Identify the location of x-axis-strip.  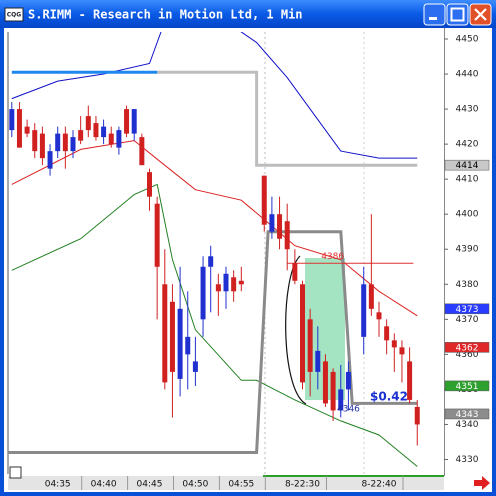
(226, 483).